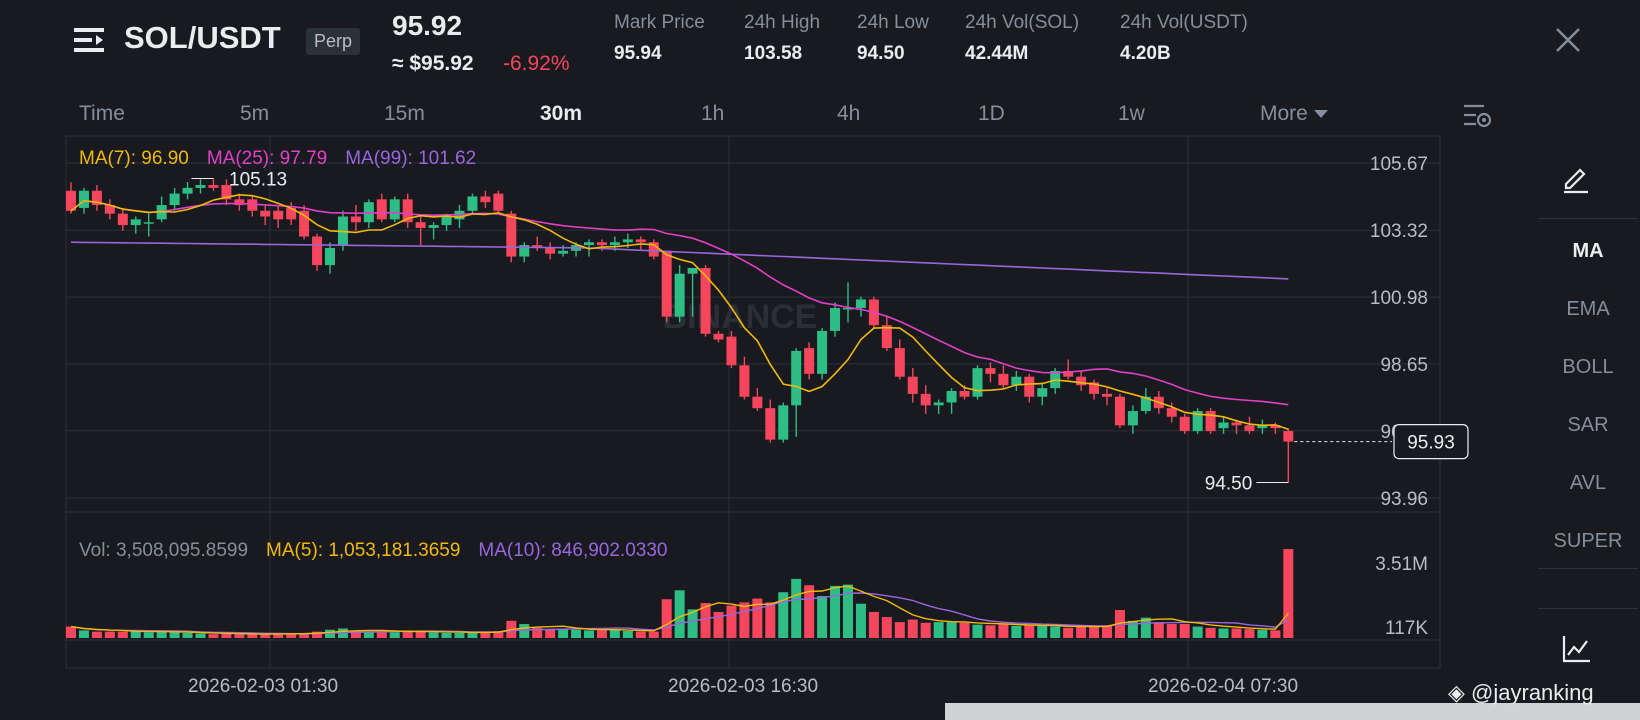 This screenshot has height=720, width=1640. What do you see at coordinates (743, 686) in the screenshot?
I see `time-axis-label: 2026-02-03 16:30` at bounding box center [743, 686].